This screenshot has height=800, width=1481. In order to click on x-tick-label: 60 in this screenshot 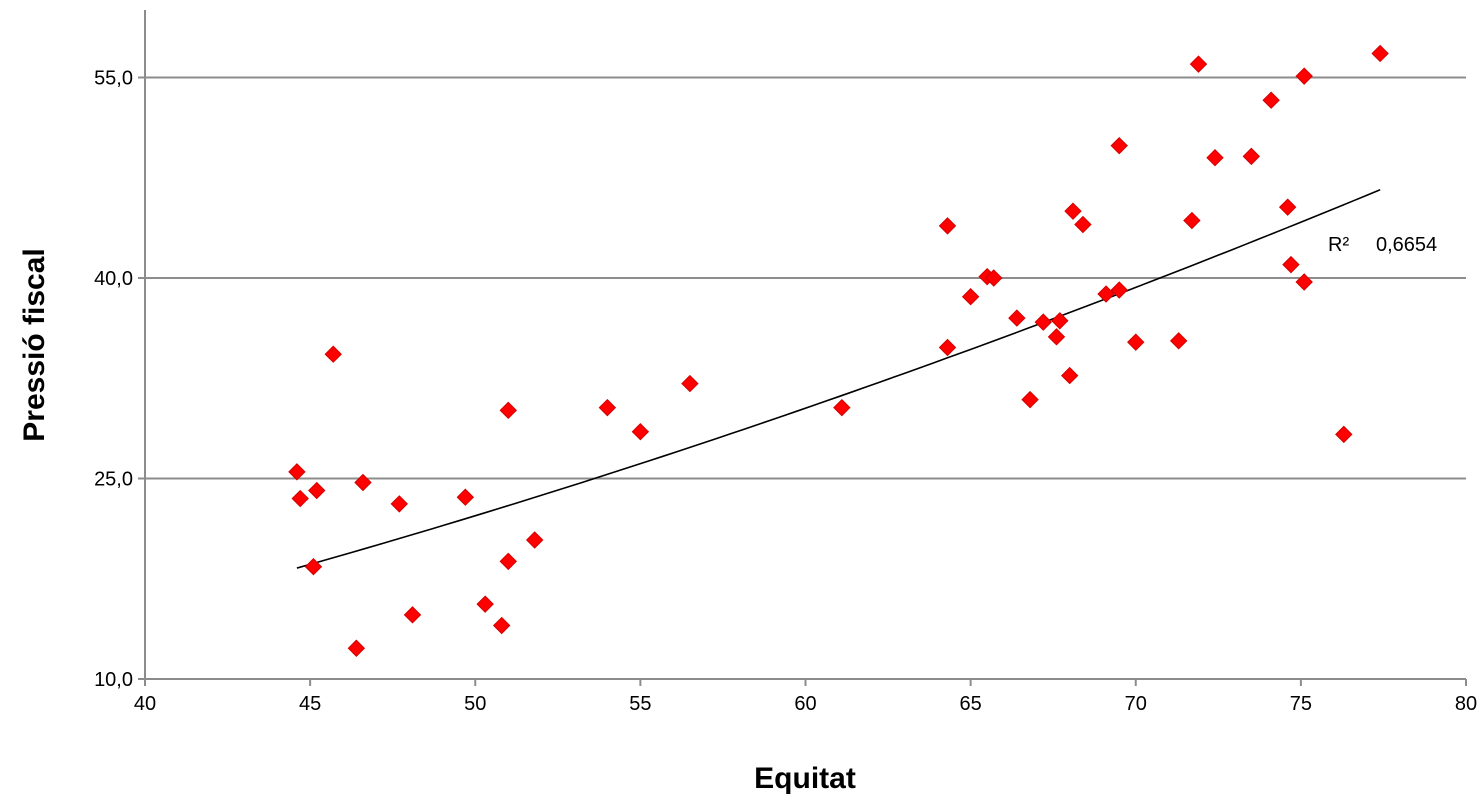, I will do `click(805, 704)`.